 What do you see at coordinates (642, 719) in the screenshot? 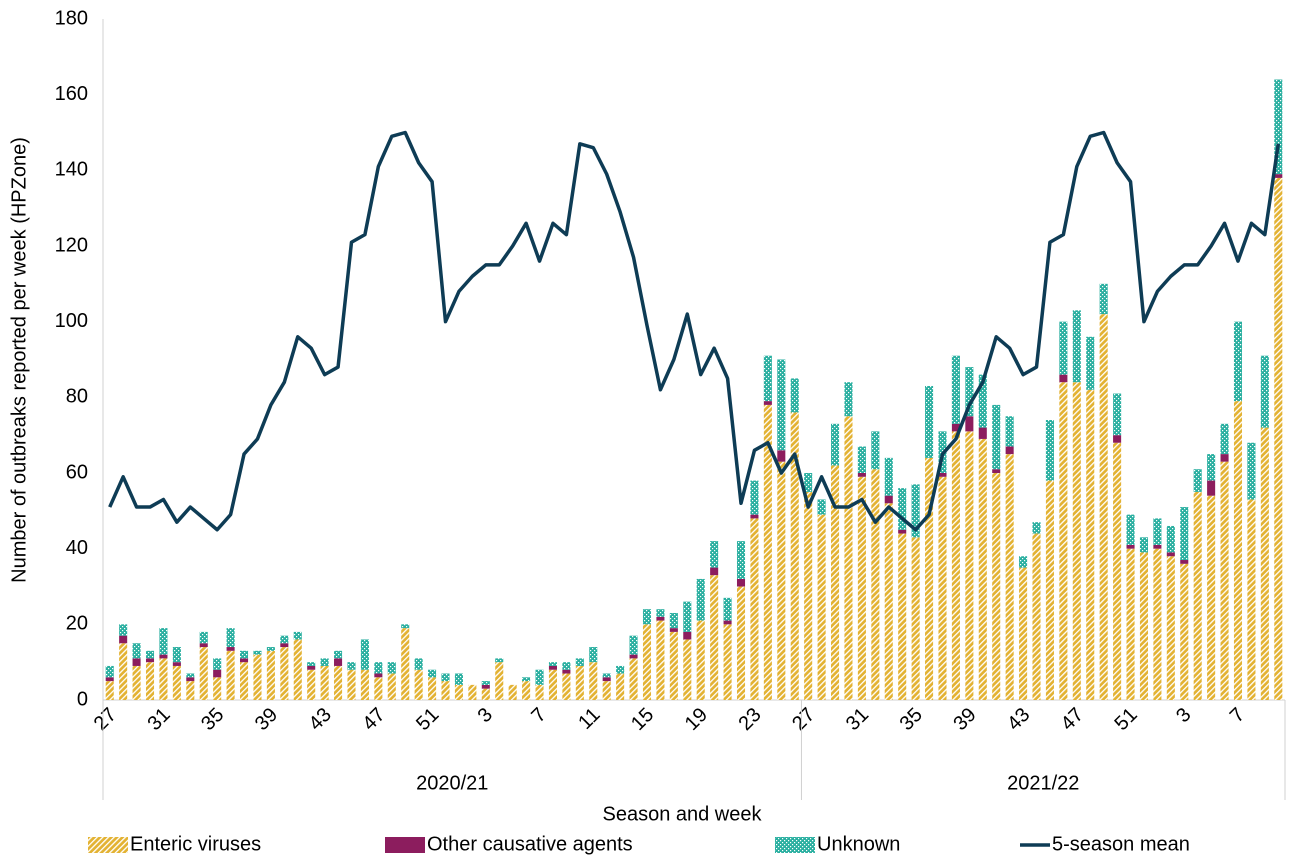
I see `x-tick-label: 15` at bounding box center [642, 719].